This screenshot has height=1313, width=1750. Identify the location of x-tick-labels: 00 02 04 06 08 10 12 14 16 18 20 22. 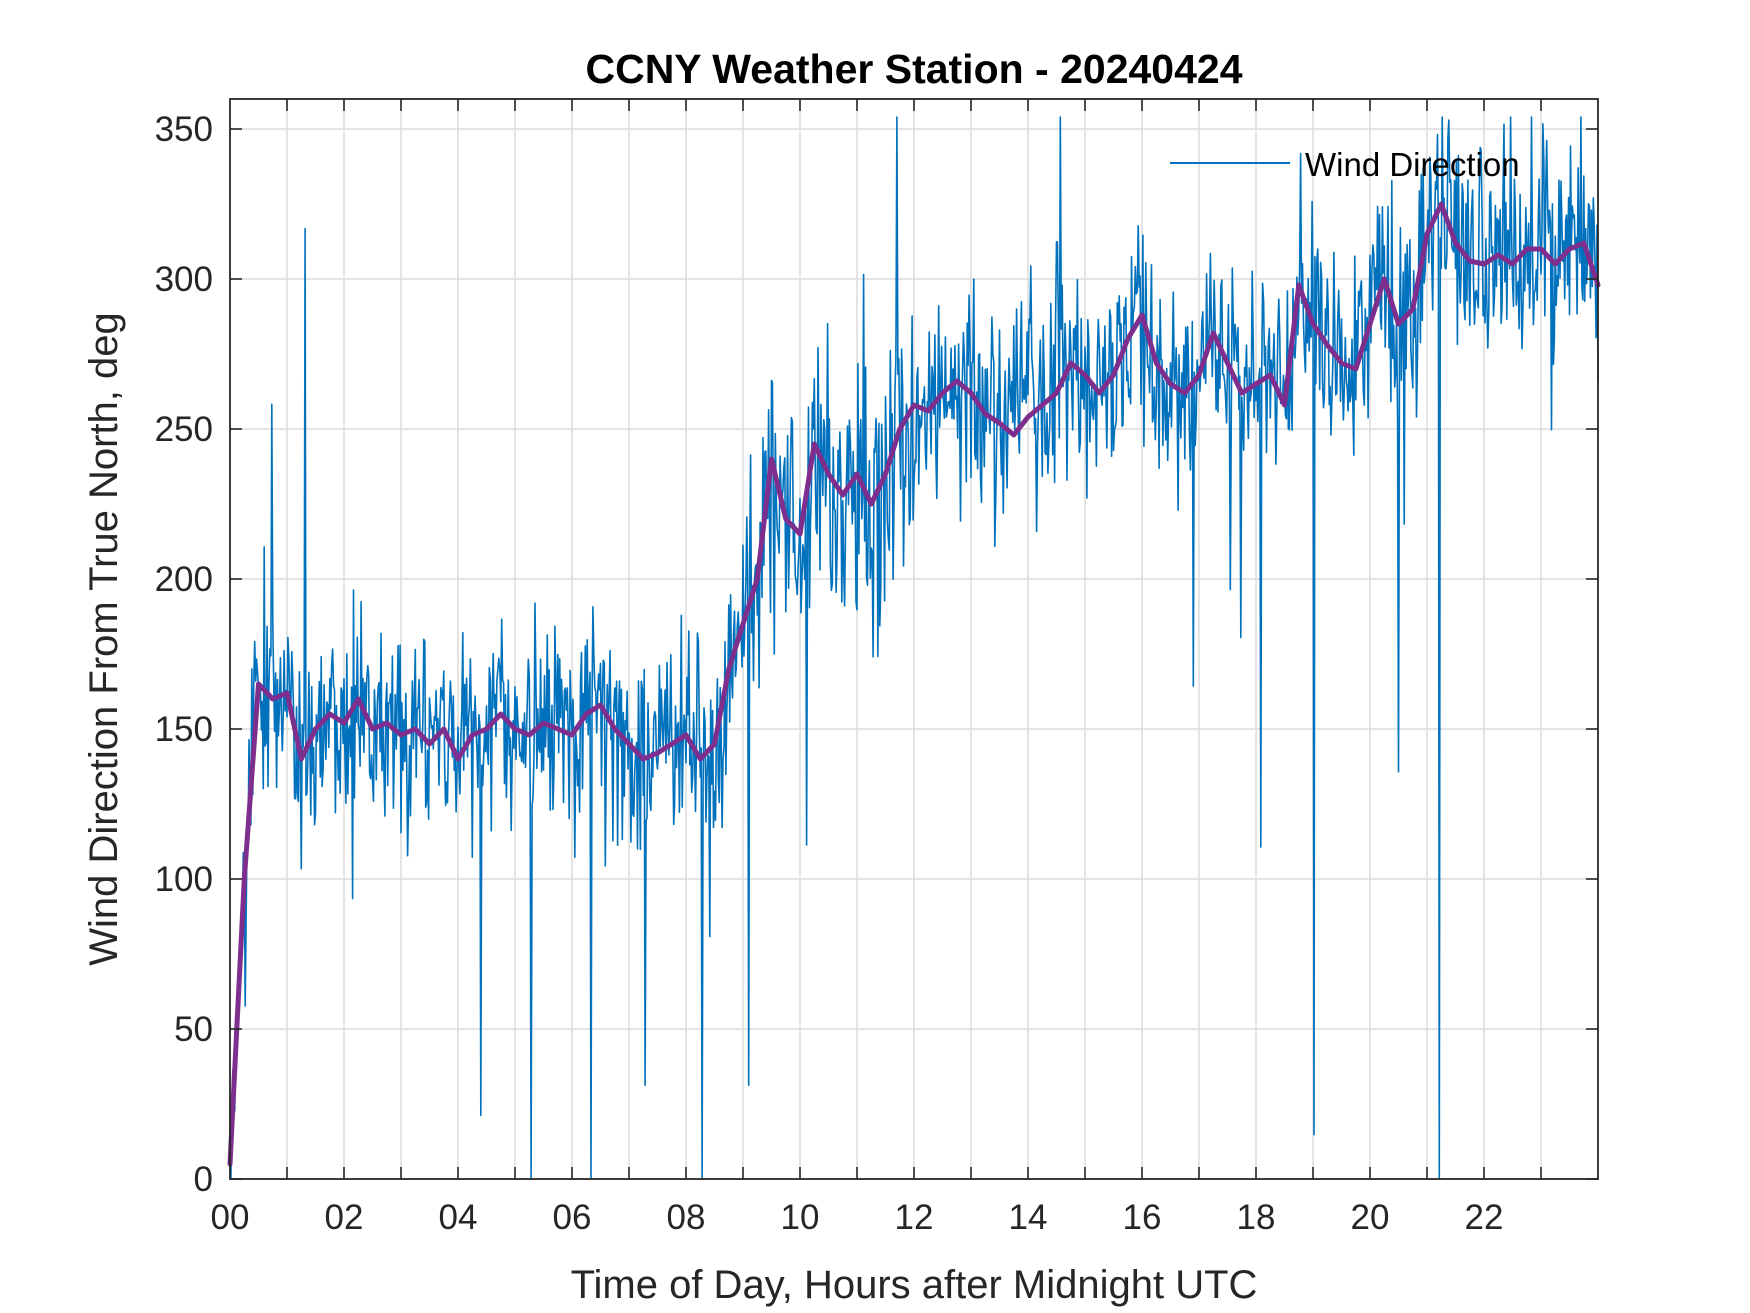
(857, 1217).